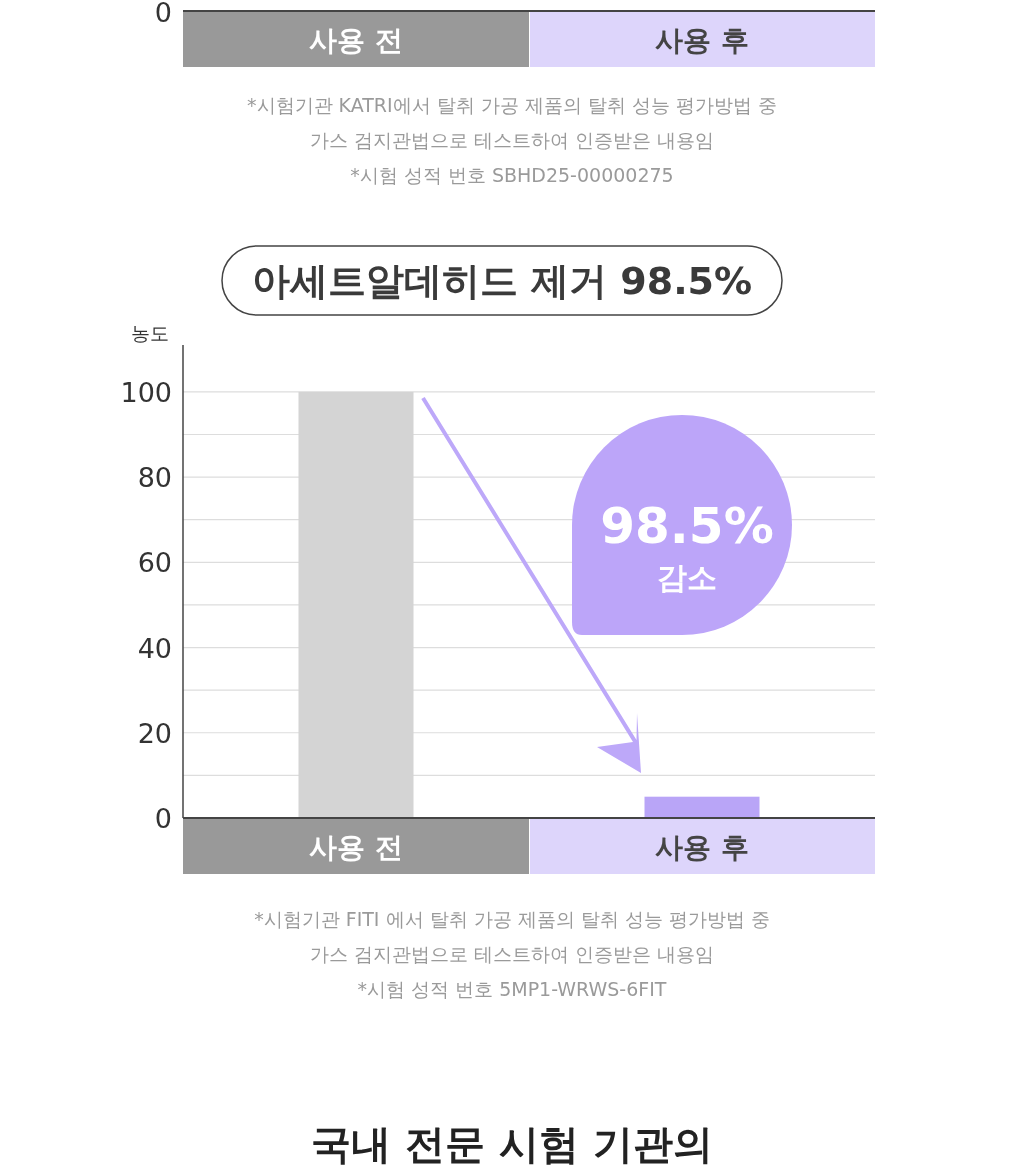 The height and width of the screenshot is (1165, 1024). I want to click on chart-title: 아세트알데히드 제거 98.5%, so click(502, 281).